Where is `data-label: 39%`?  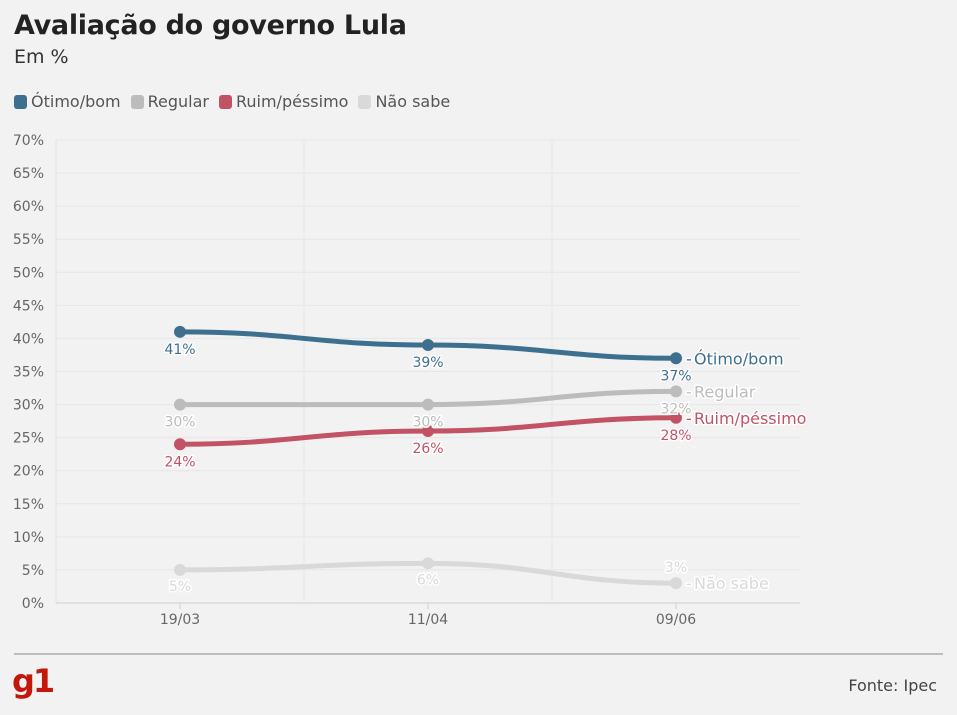 data-label: 39% is located at coordinates (427, 363).